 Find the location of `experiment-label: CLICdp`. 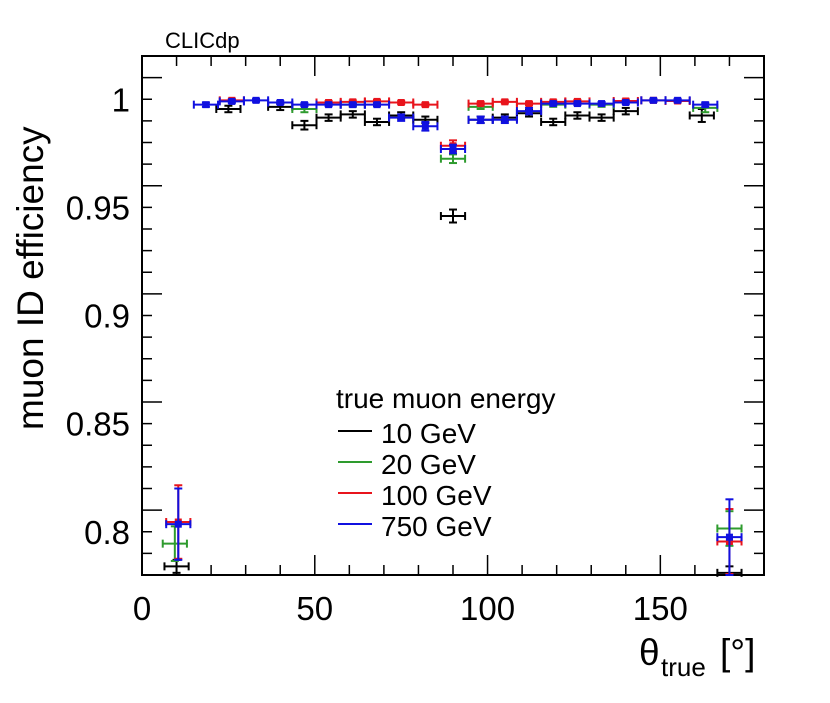

experiment-label: CLICdp is located at coordinates (202, 40).